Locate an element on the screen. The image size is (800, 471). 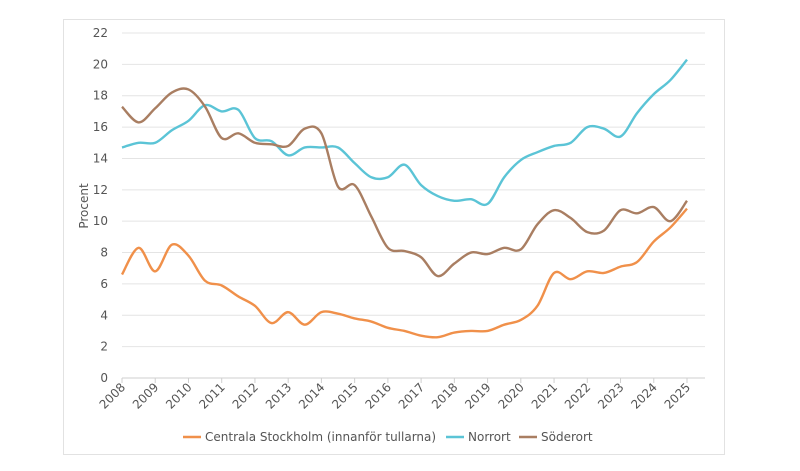
x-tick-label: 2012 is located at coordinates (245, 395).